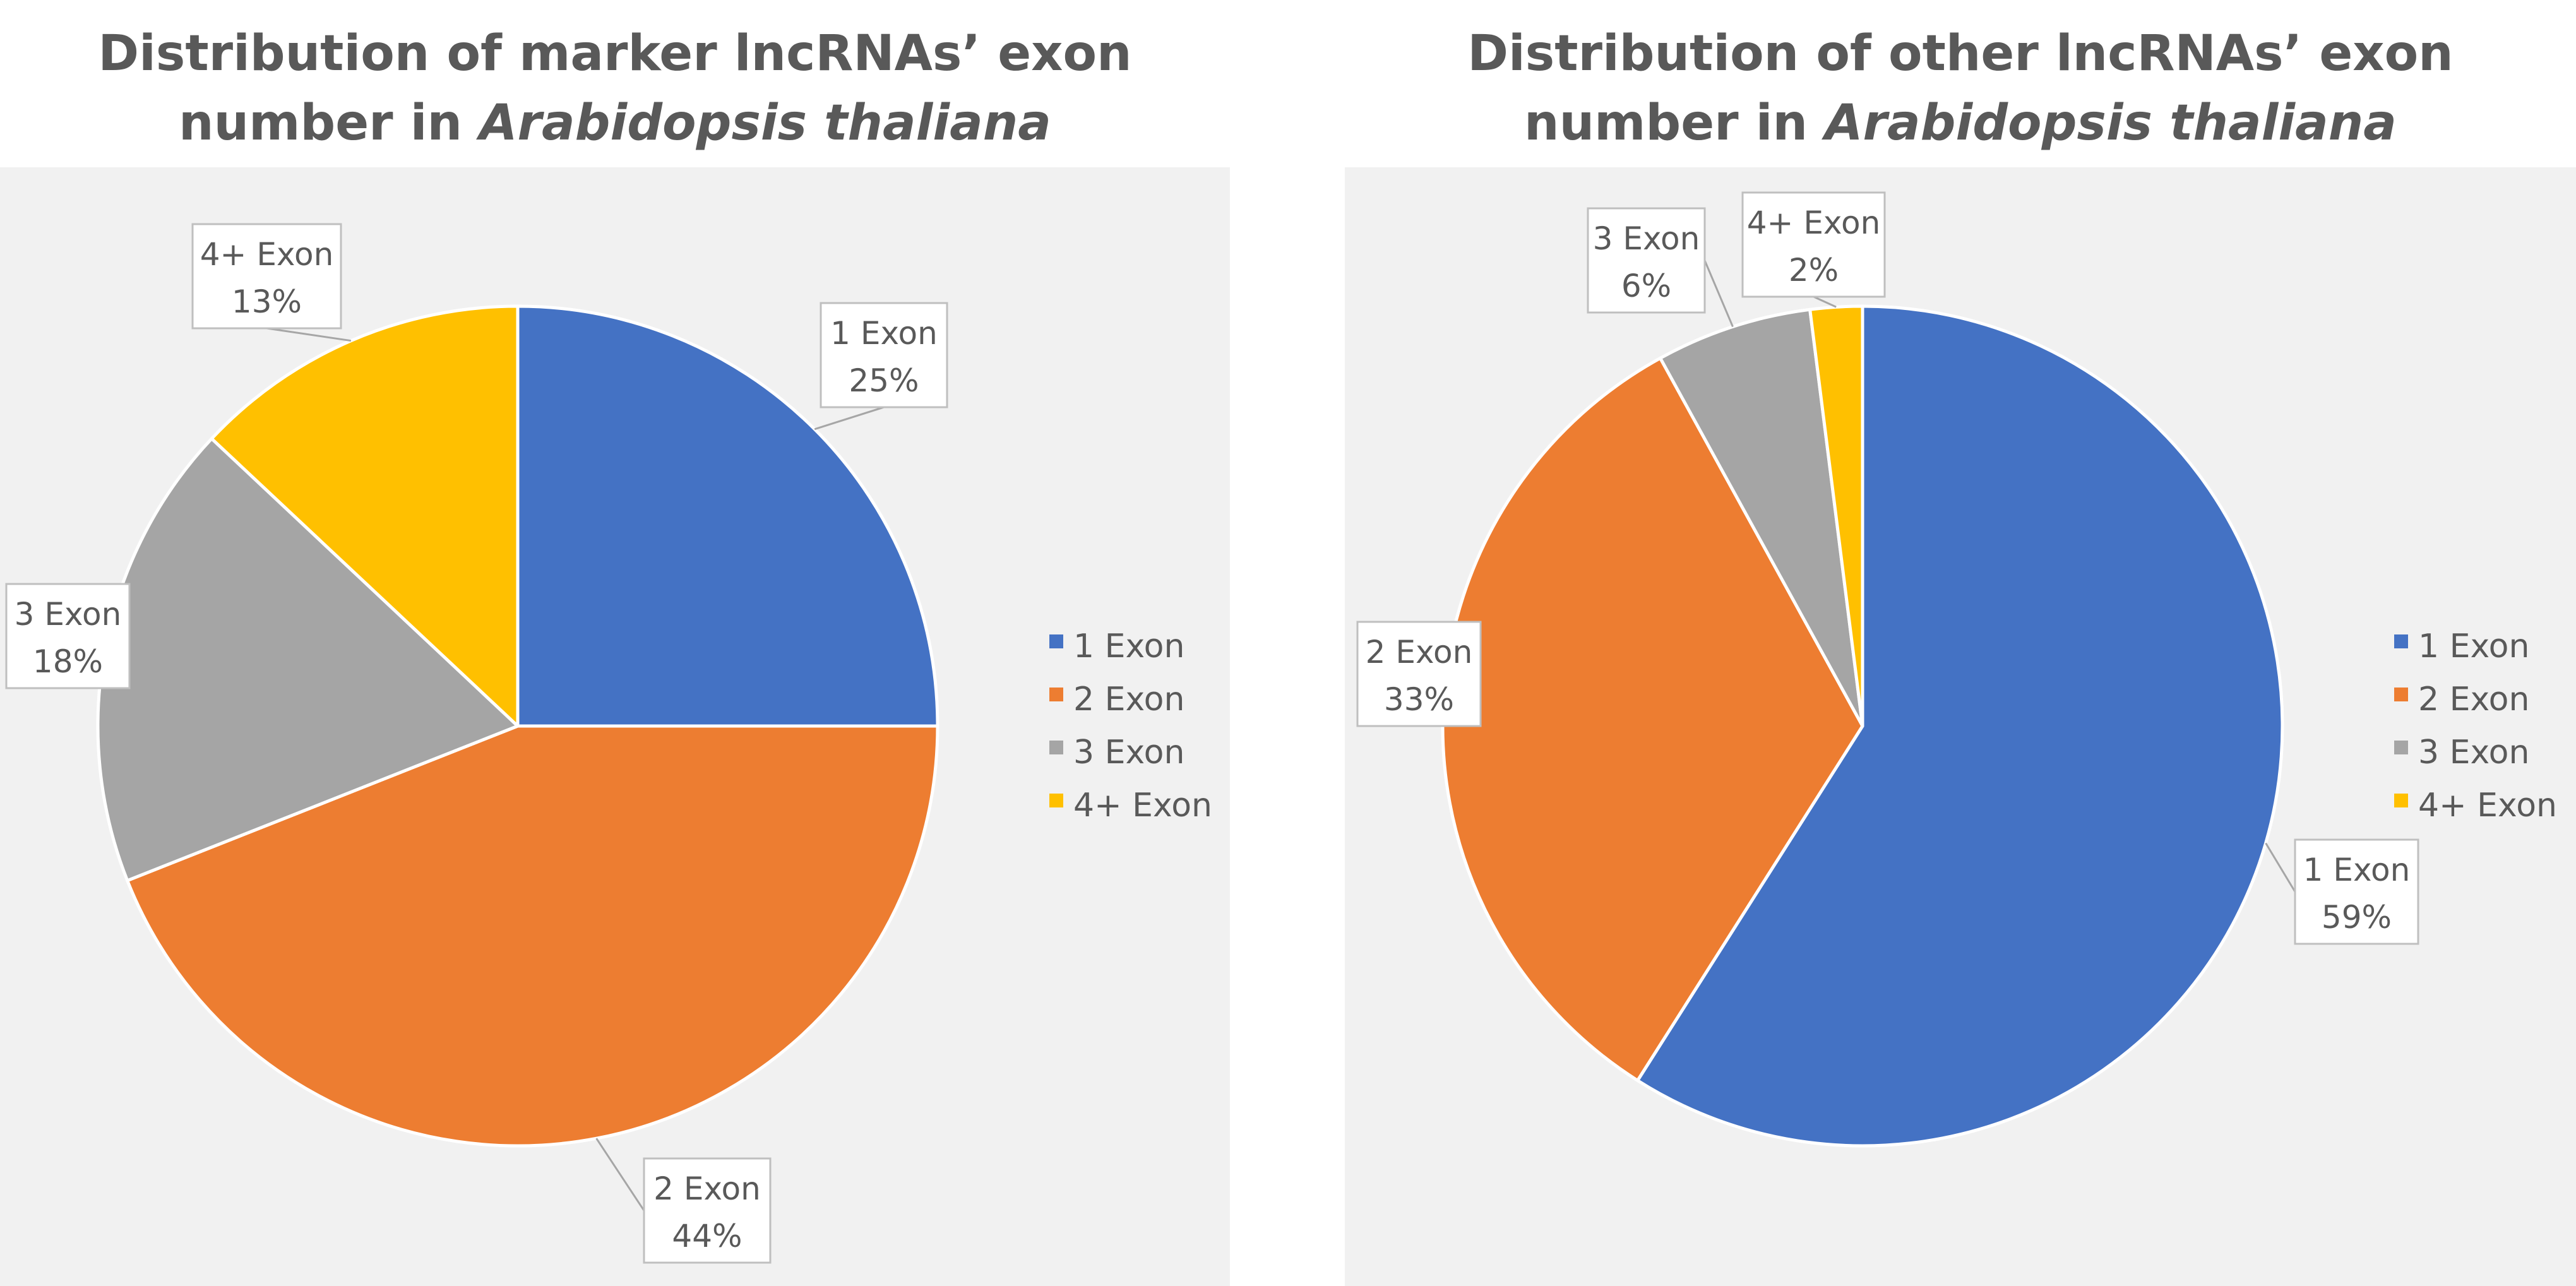 The height and width of the screenshot is (1286, 2576). I want to click on title-line-1: Distribution of marker lncRNAs’ exon, so click(615, 53).